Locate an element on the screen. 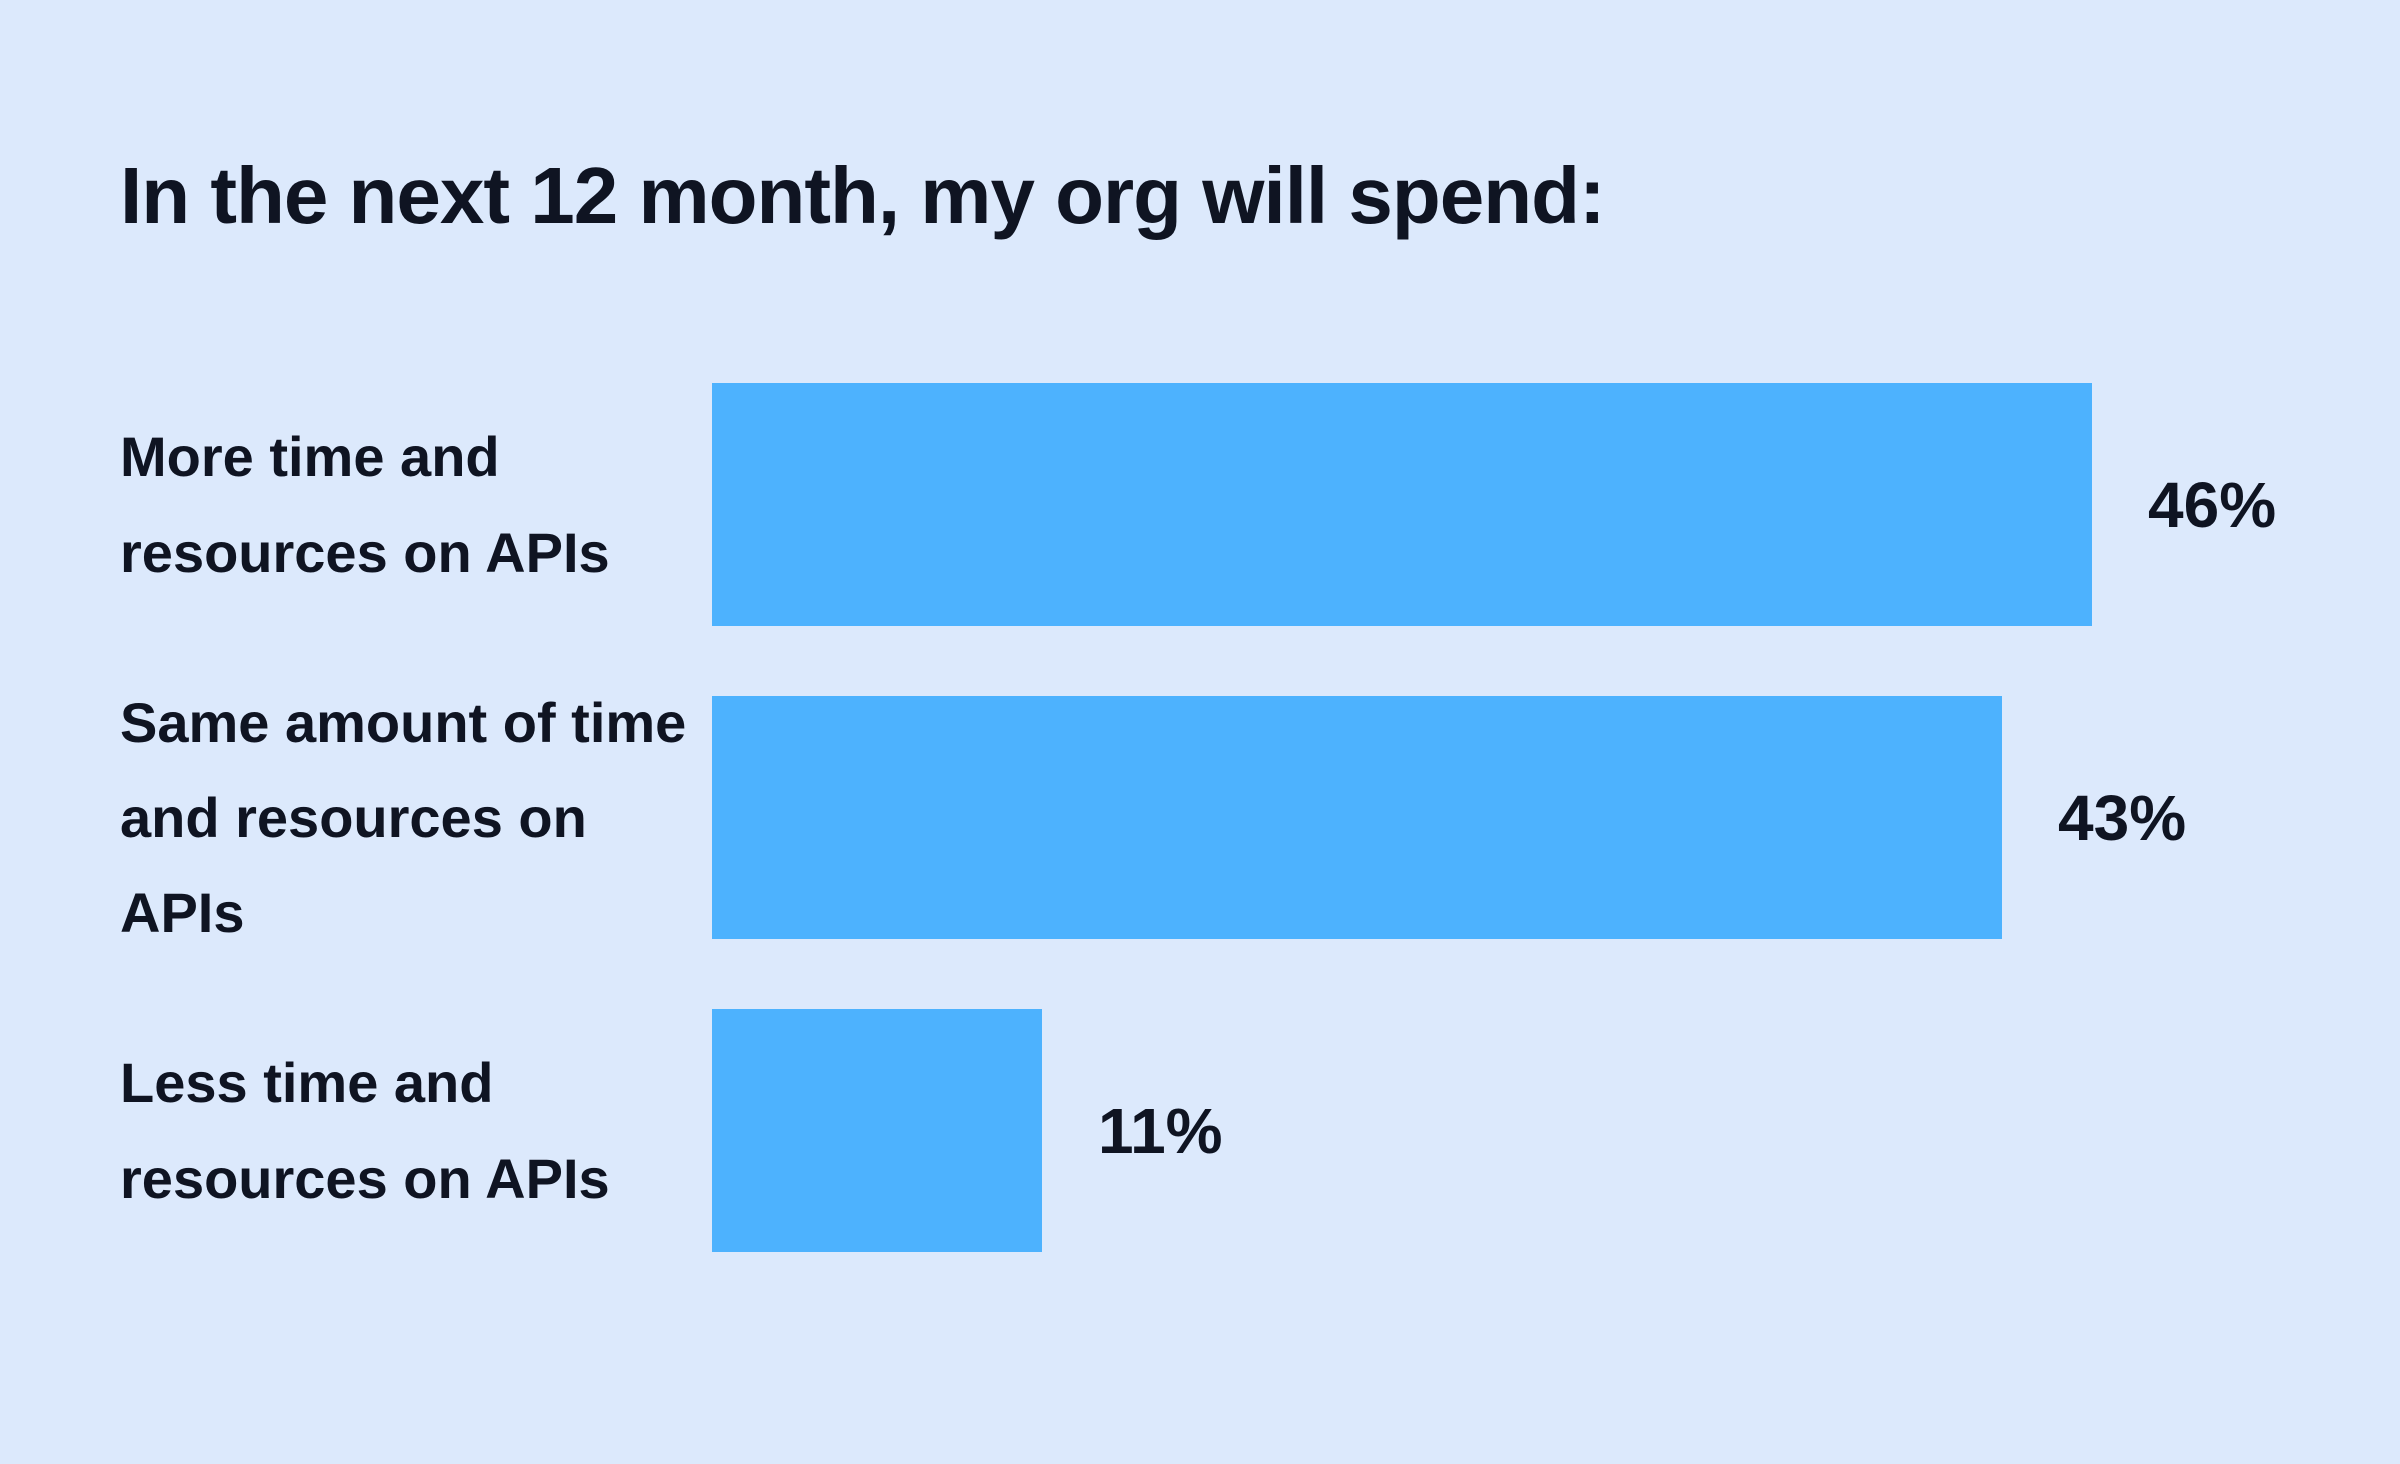 This screenshot has width=2400, height=1464. value-label: 46% is located at coordinates (2212, 504).